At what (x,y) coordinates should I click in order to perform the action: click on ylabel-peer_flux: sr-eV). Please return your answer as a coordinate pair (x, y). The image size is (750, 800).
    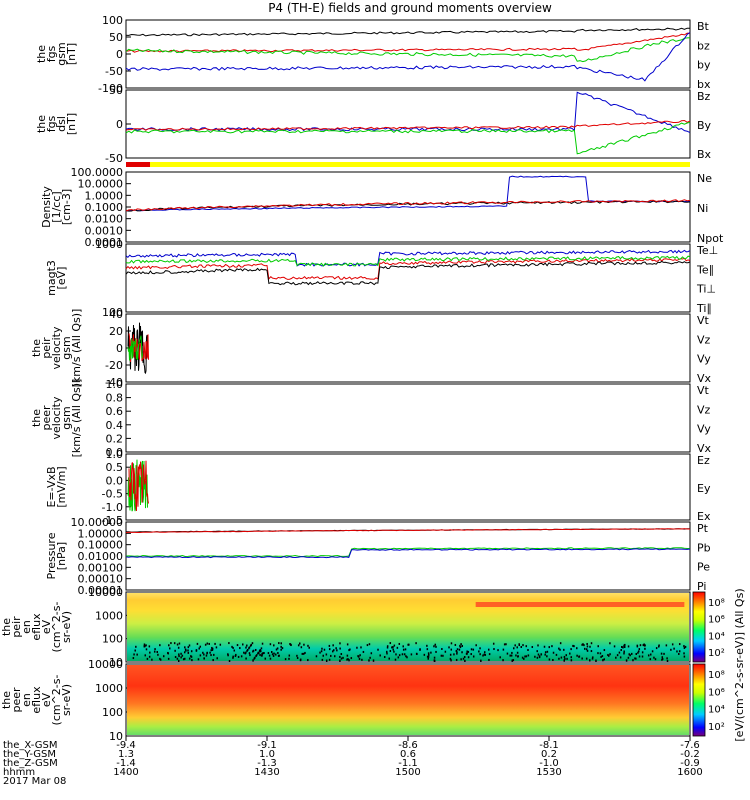
    Looking at the image, I should click on (66, 700).